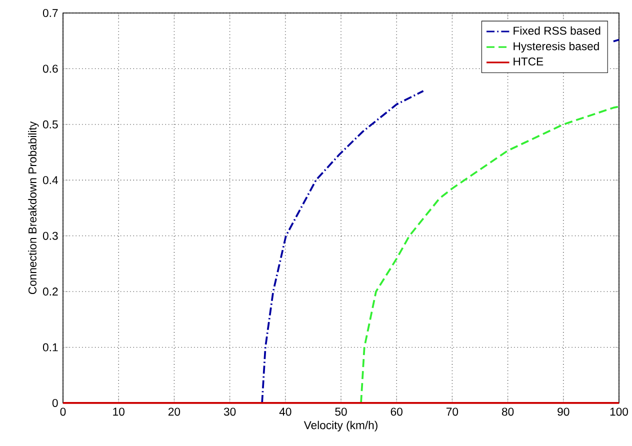 The image size is (632, 446). I want to click on y-tick-label: 0.1, so click(50, 347).